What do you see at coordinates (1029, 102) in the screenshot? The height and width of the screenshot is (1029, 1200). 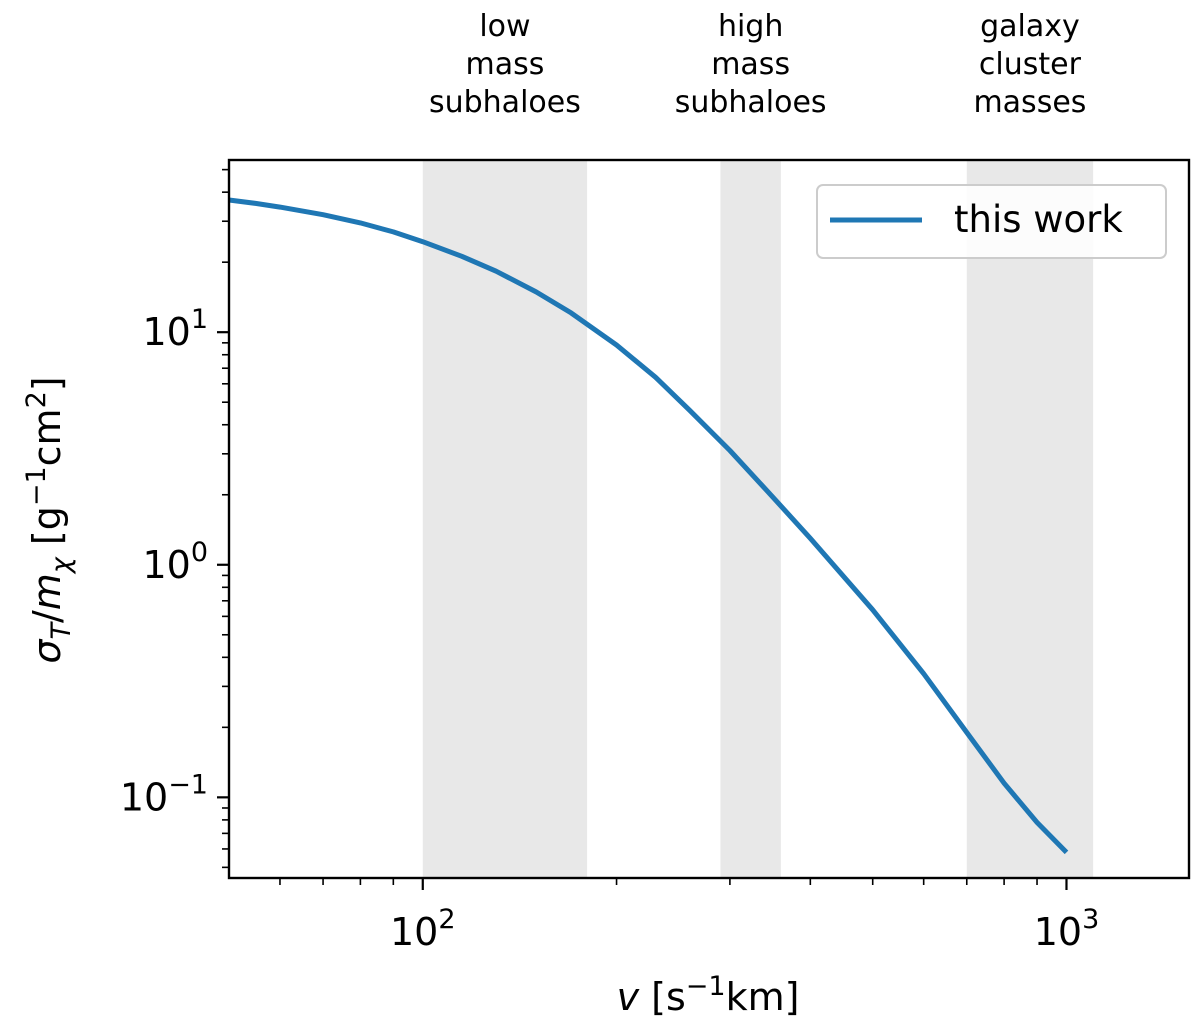 I see `band-label-2-line-2: masses` at bounding box center [1029, 102].